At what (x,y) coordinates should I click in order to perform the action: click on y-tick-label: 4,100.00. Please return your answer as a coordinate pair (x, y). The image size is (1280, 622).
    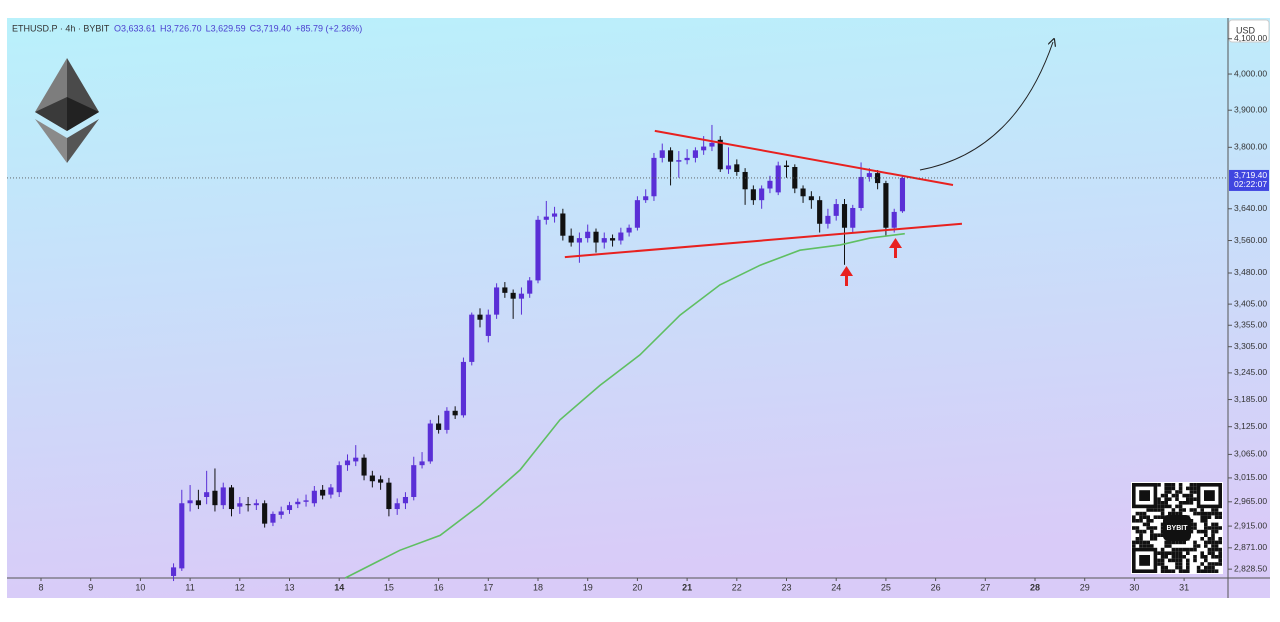
    Looking at the image, I should click on (1250, 38).